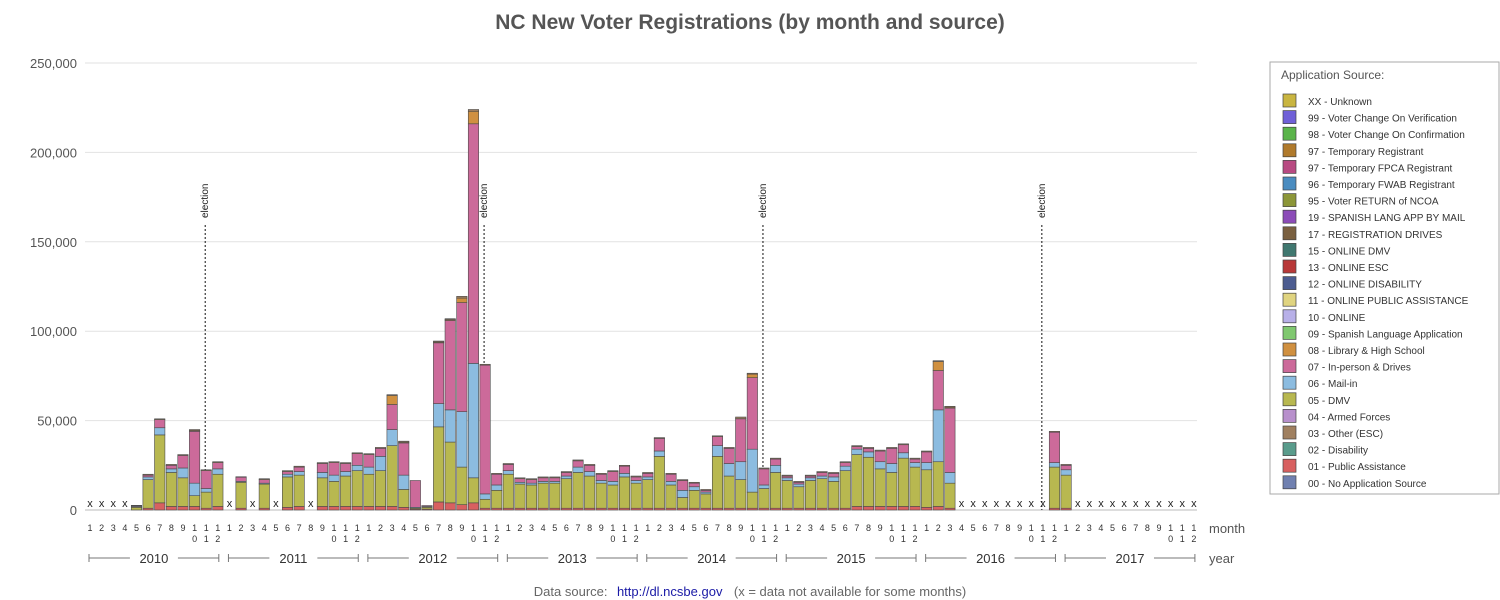  What do you see at coordinates (571, 591) in the screenshot?
I see `footer-source-label: Data source:` at bounding box center [571, 591].